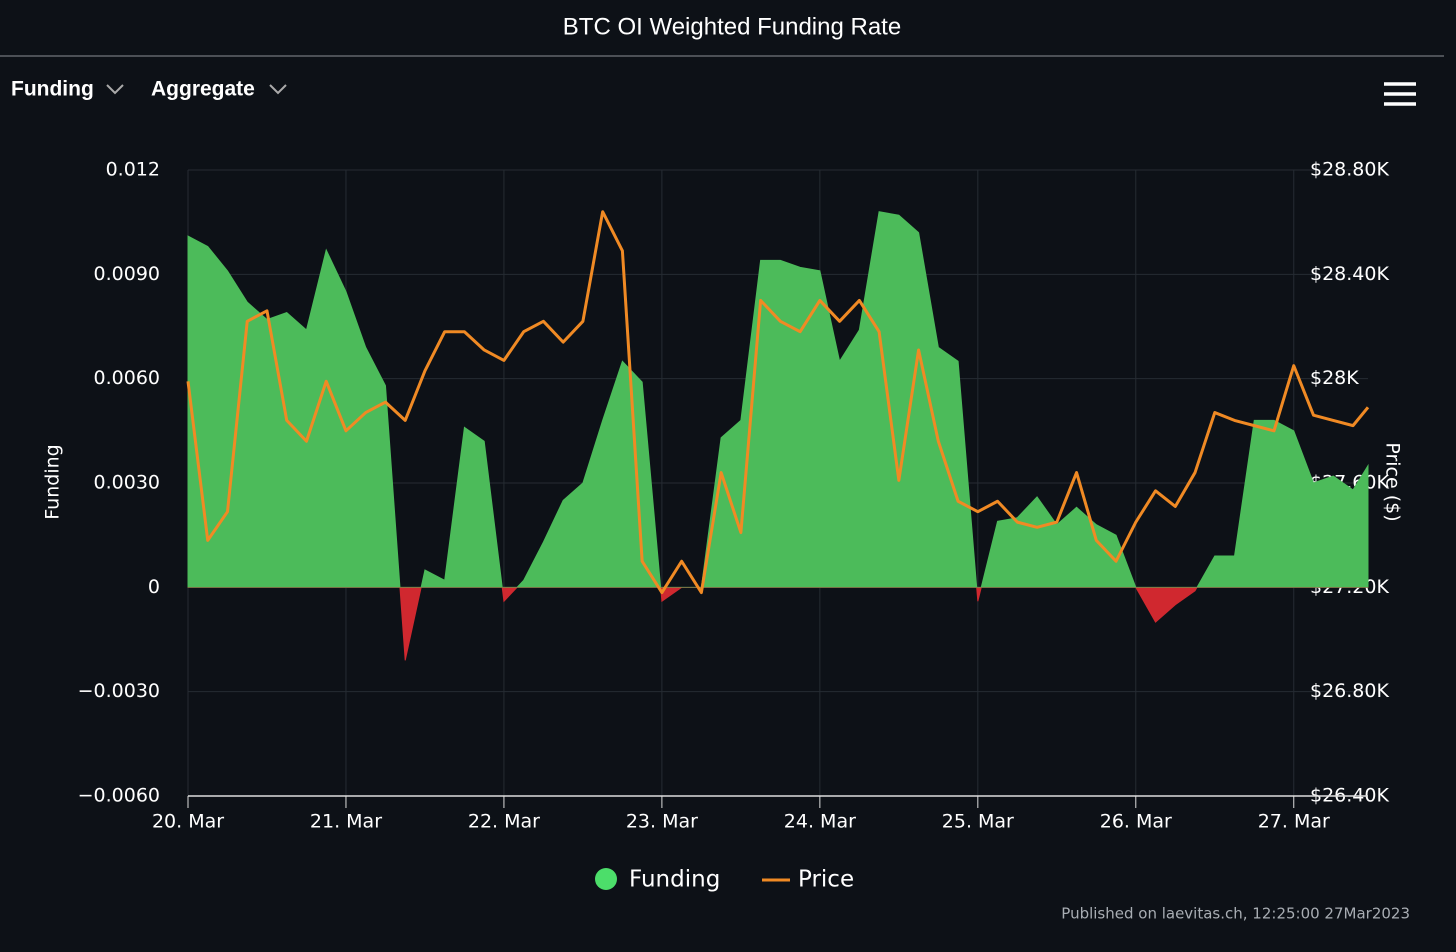 This screenshot has width=1456, height=952. I want to click on x-tick-label: 24. Mar, so click(820, 822).